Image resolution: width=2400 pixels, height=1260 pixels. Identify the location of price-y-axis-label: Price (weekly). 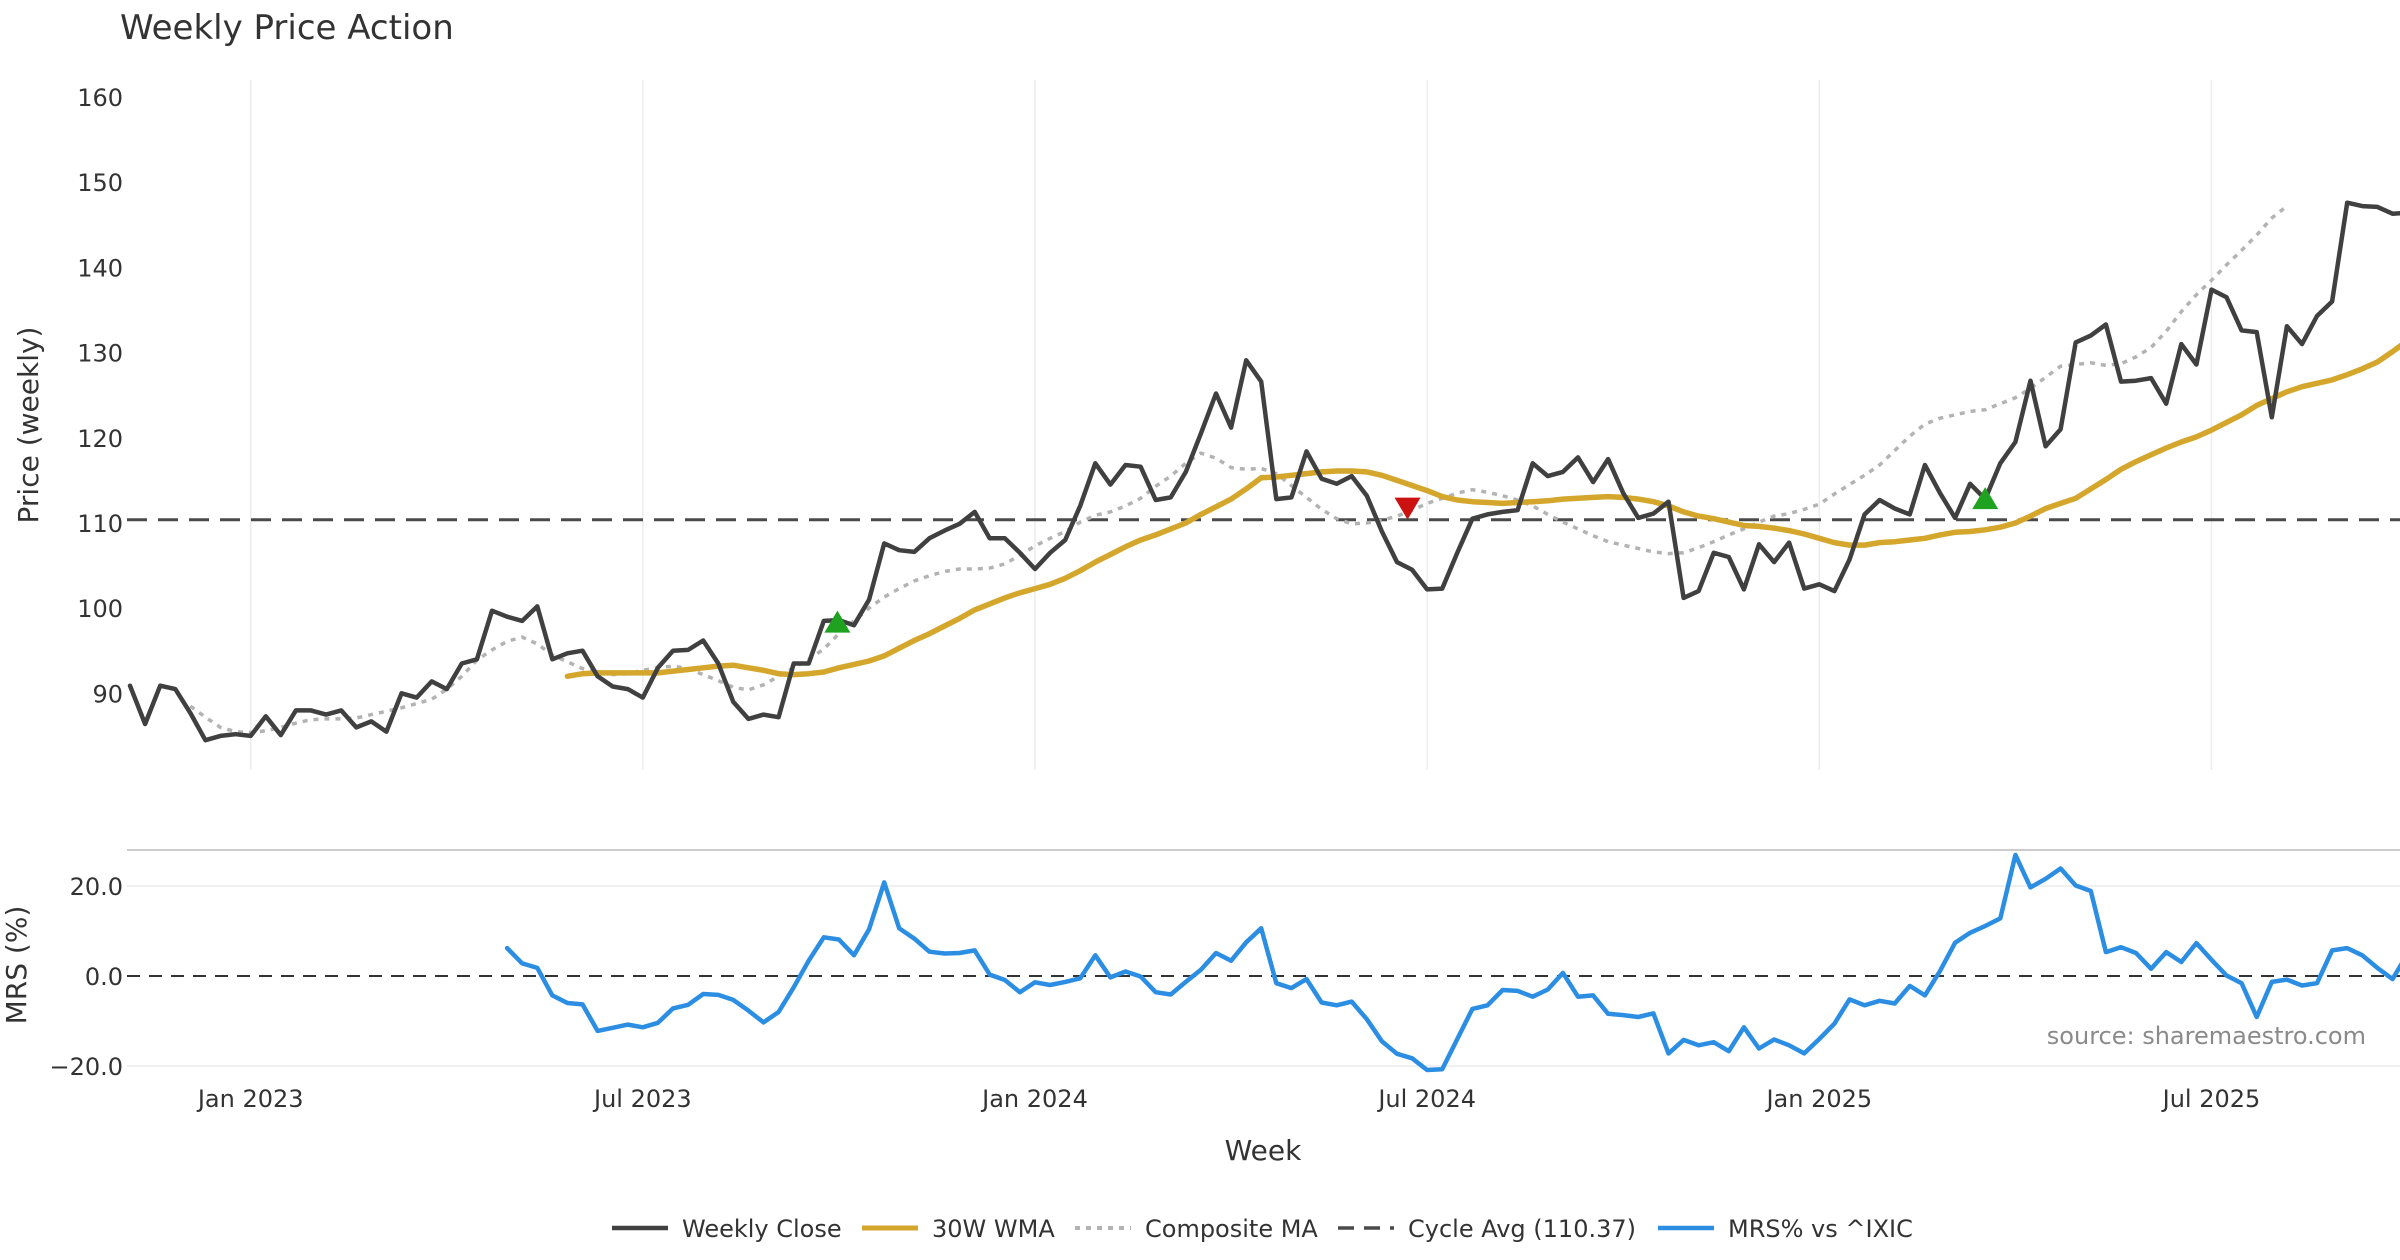
(28, 425).